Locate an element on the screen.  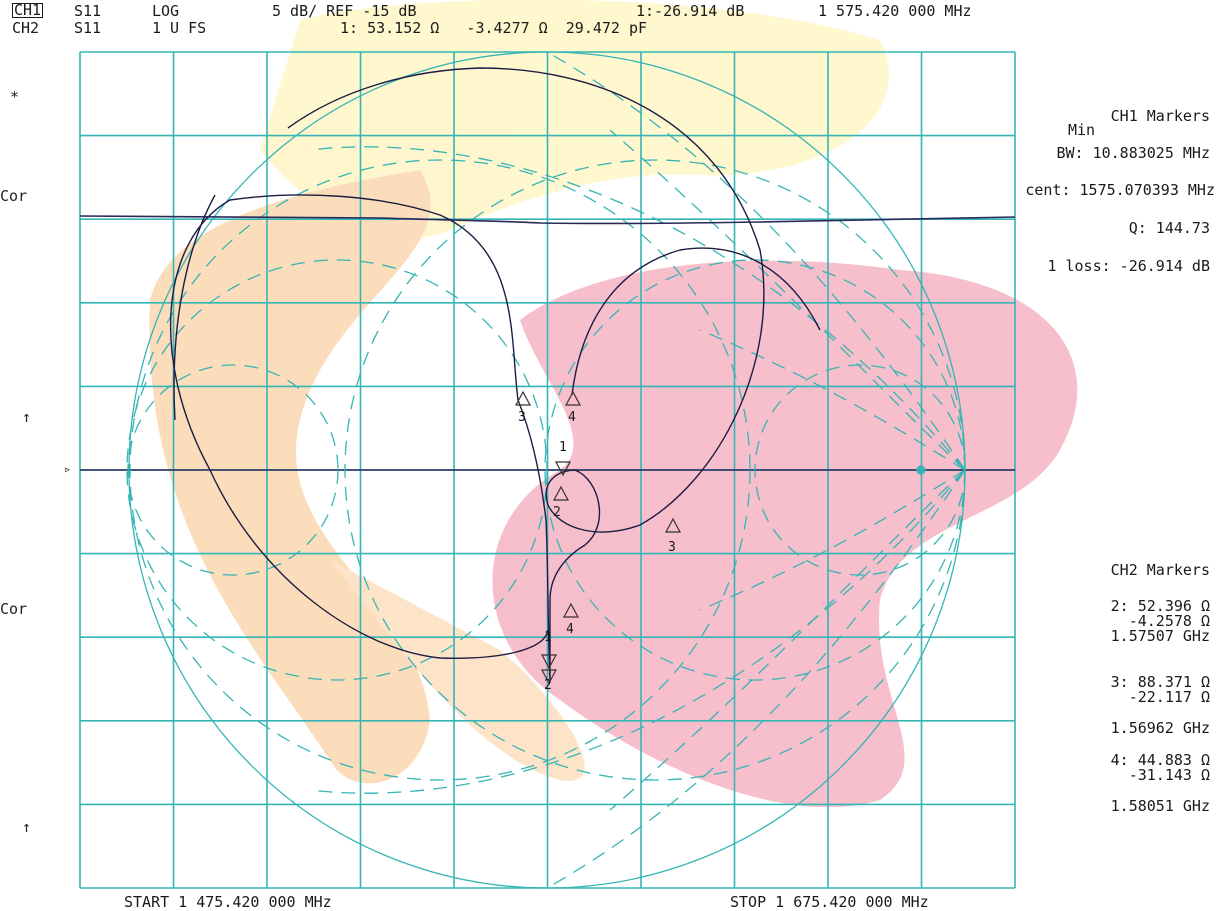
trace-marker-4-upper: 4 is located at coordinates (572, 417).